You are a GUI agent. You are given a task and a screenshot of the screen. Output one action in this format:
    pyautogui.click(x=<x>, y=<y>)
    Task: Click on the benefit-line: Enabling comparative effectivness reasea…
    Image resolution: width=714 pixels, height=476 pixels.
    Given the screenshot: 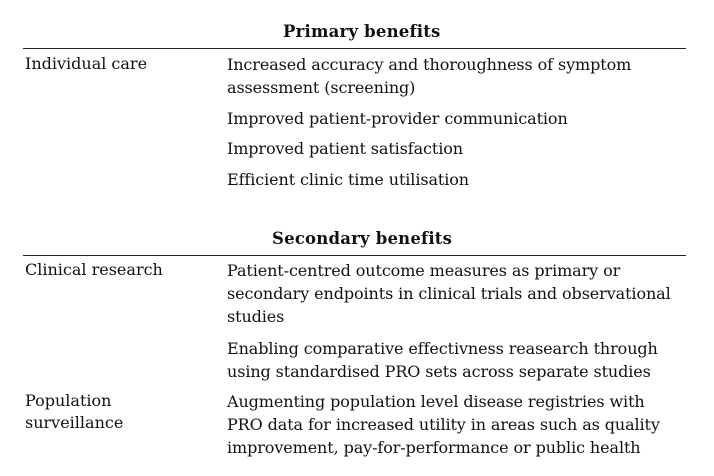 What is the action you would take?
    pyautogui.click(x=442, y=348)
    